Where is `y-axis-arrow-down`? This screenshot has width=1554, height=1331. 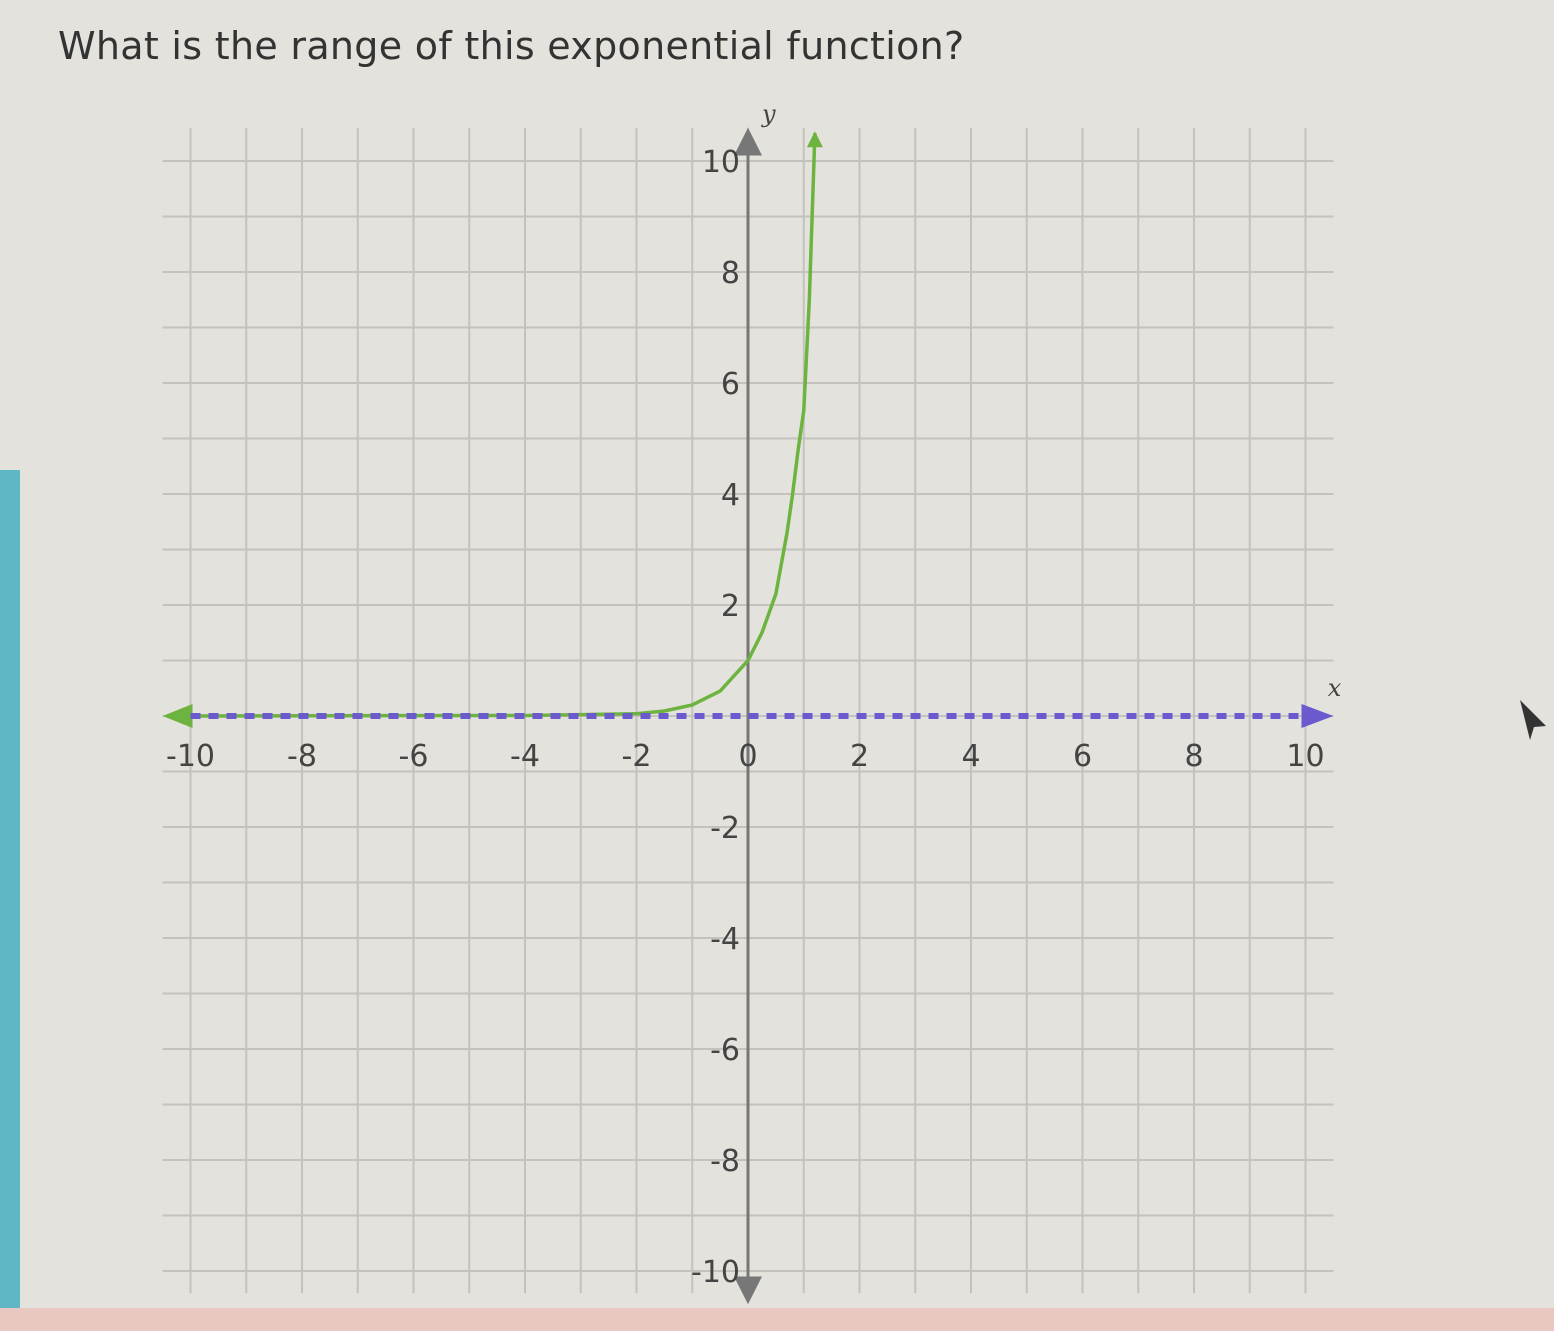
y-axis-arrow-down is located at coordinates (748, 1290).